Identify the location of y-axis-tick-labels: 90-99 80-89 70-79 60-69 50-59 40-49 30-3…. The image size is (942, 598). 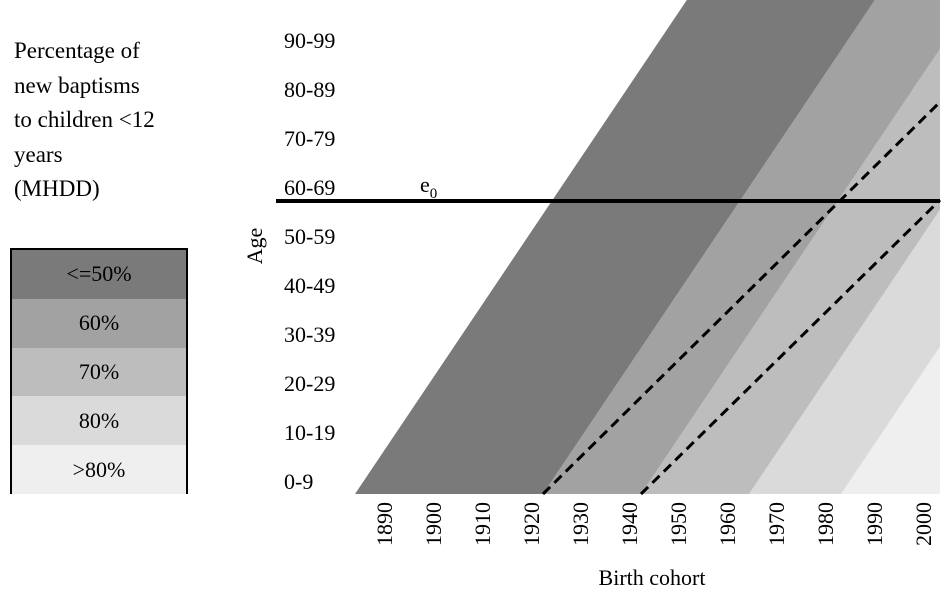
(309, 261).